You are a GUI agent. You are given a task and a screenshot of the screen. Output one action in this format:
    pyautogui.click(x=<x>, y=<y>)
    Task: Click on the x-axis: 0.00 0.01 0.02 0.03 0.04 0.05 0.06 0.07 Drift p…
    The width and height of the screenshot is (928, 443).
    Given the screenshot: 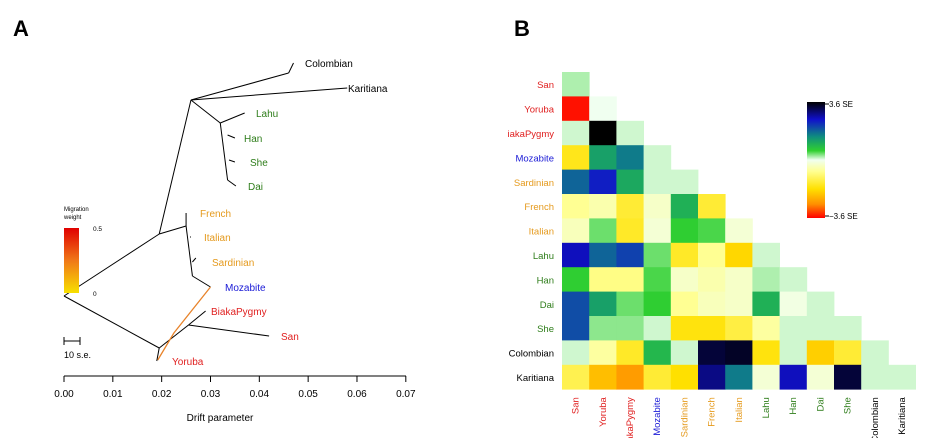 What is the action you would take?
    pyautogui.click(x=235, y=399)
    